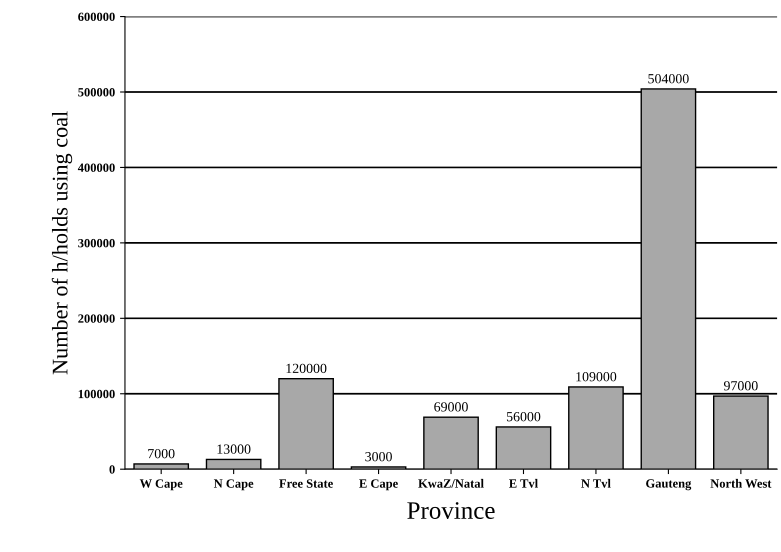 This screenshot has width=781, height=552. What do you see at coordinates (234, 449) in the screenshot?
I see `data-label: 13000` at bounding box center [234, 449].